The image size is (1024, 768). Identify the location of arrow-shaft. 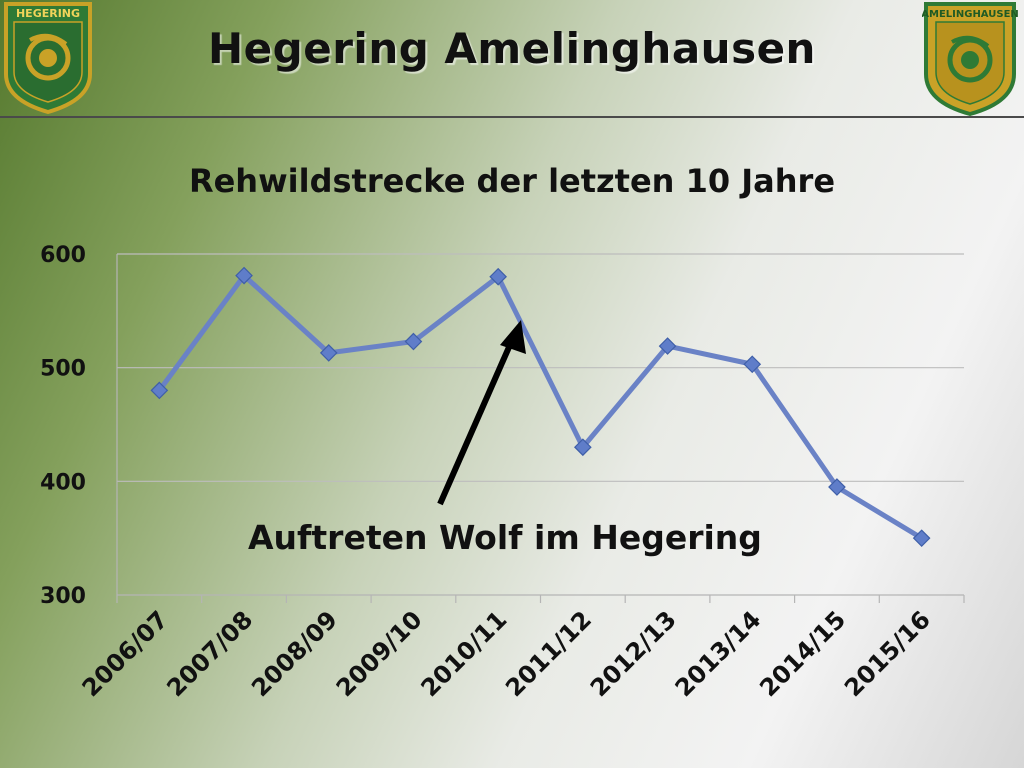
(476, 421).